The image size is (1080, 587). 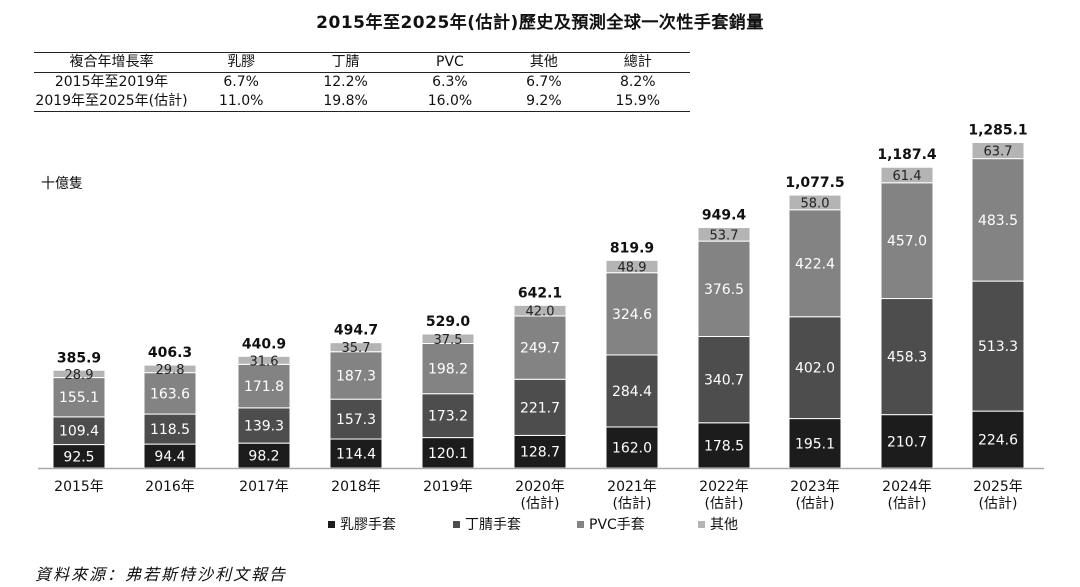 What do you see at coordinates (264, 344) in the screenshot?
I see `total-label: 440.9` at bounding box center [264, 344].